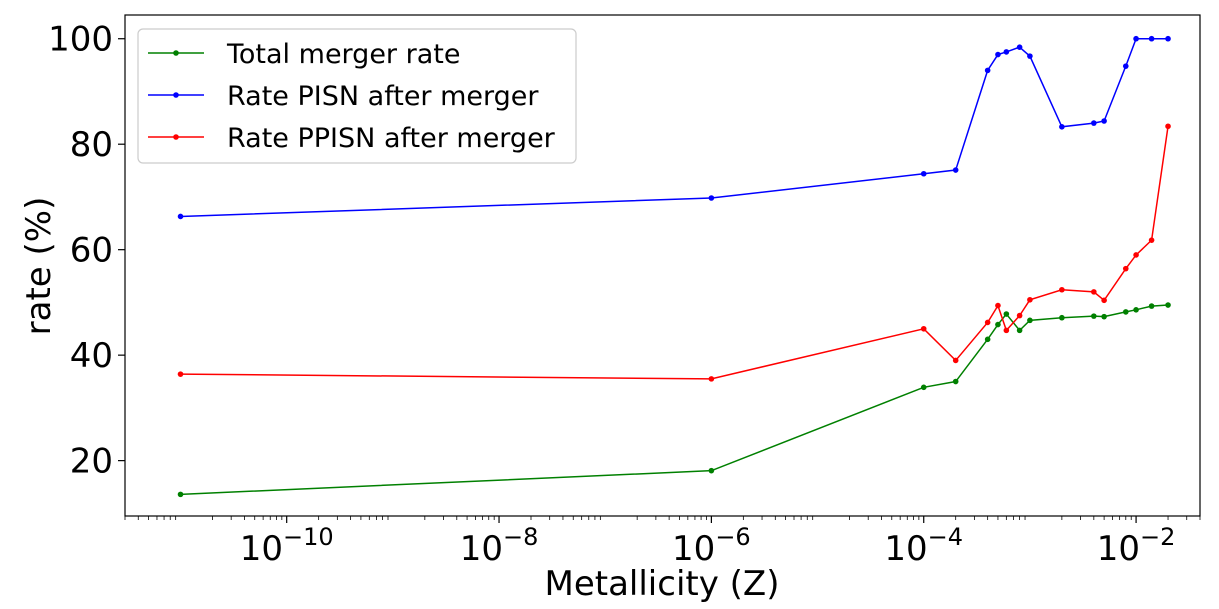 The image size is (1219, 609). I want to click on y-tick-label: 40, so click(91, 356).